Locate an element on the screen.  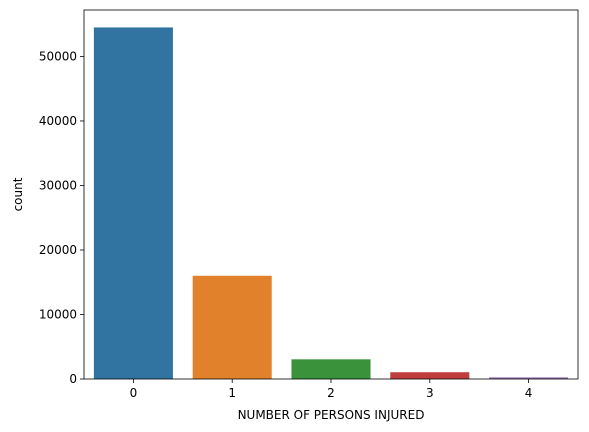
x-tick-label: 4 is located at coordinates (529, 393).